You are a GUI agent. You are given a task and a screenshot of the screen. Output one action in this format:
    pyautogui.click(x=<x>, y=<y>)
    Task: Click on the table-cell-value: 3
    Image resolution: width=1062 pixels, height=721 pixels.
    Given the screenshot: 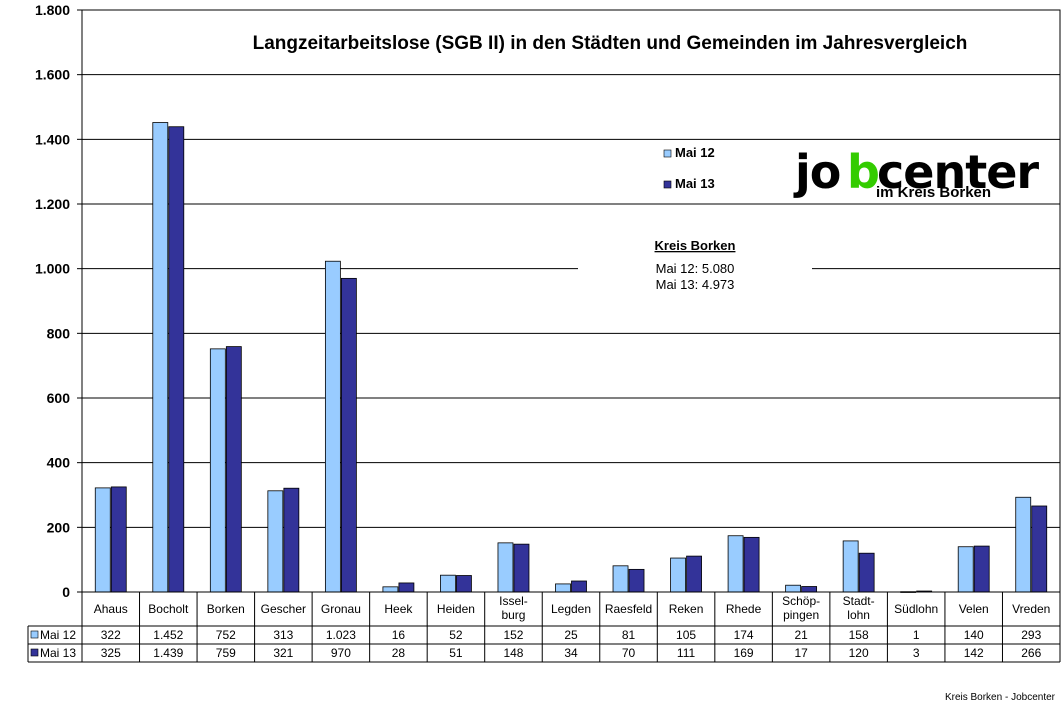 What is the action you would take?
    pyautogui.click(x=916, y=653)
    